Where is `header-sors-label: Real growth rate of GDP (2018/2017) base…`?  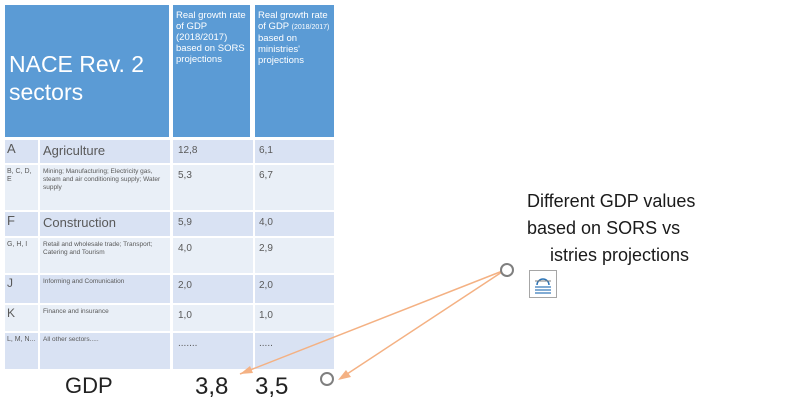 header-sors-label: Real growth rate of GDP (2018/2017) base… is located at coordinates (211, 37).